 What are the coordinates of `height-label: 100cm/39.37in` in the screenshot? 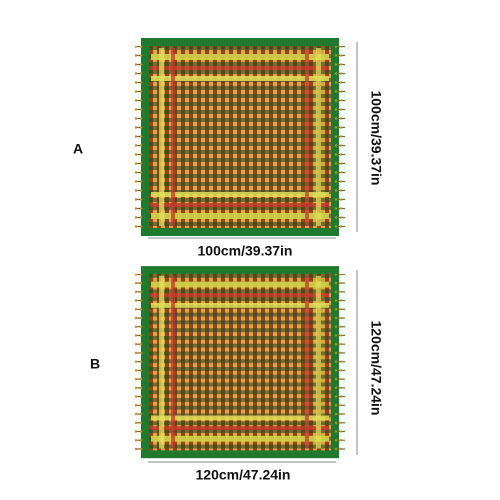 It's located at (376, 138).